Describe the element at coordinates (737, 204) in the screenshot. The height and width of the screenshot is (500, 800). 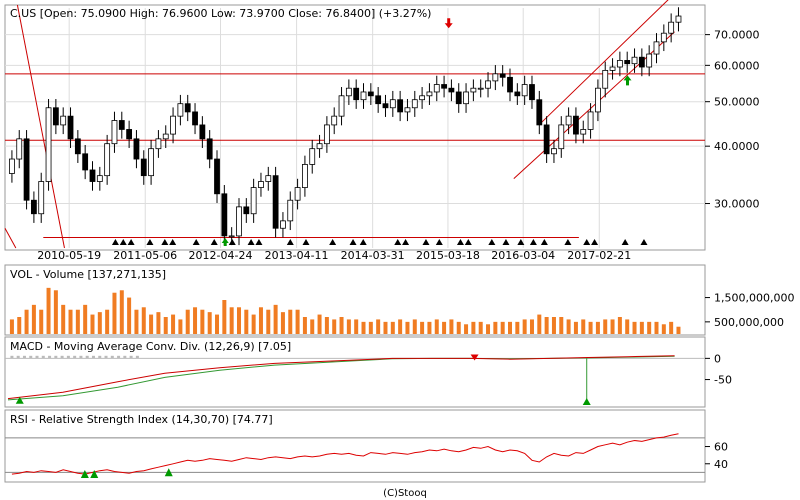
I see `price-ytick-label-4: 30.0000` at that location.